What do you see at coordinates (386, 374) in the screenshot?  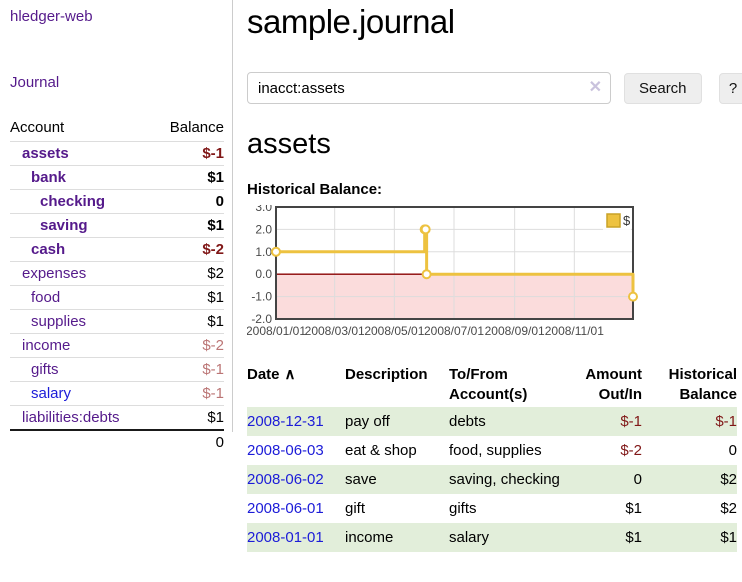 I see `description-column-header: Description` at bounding box center [386, 374].